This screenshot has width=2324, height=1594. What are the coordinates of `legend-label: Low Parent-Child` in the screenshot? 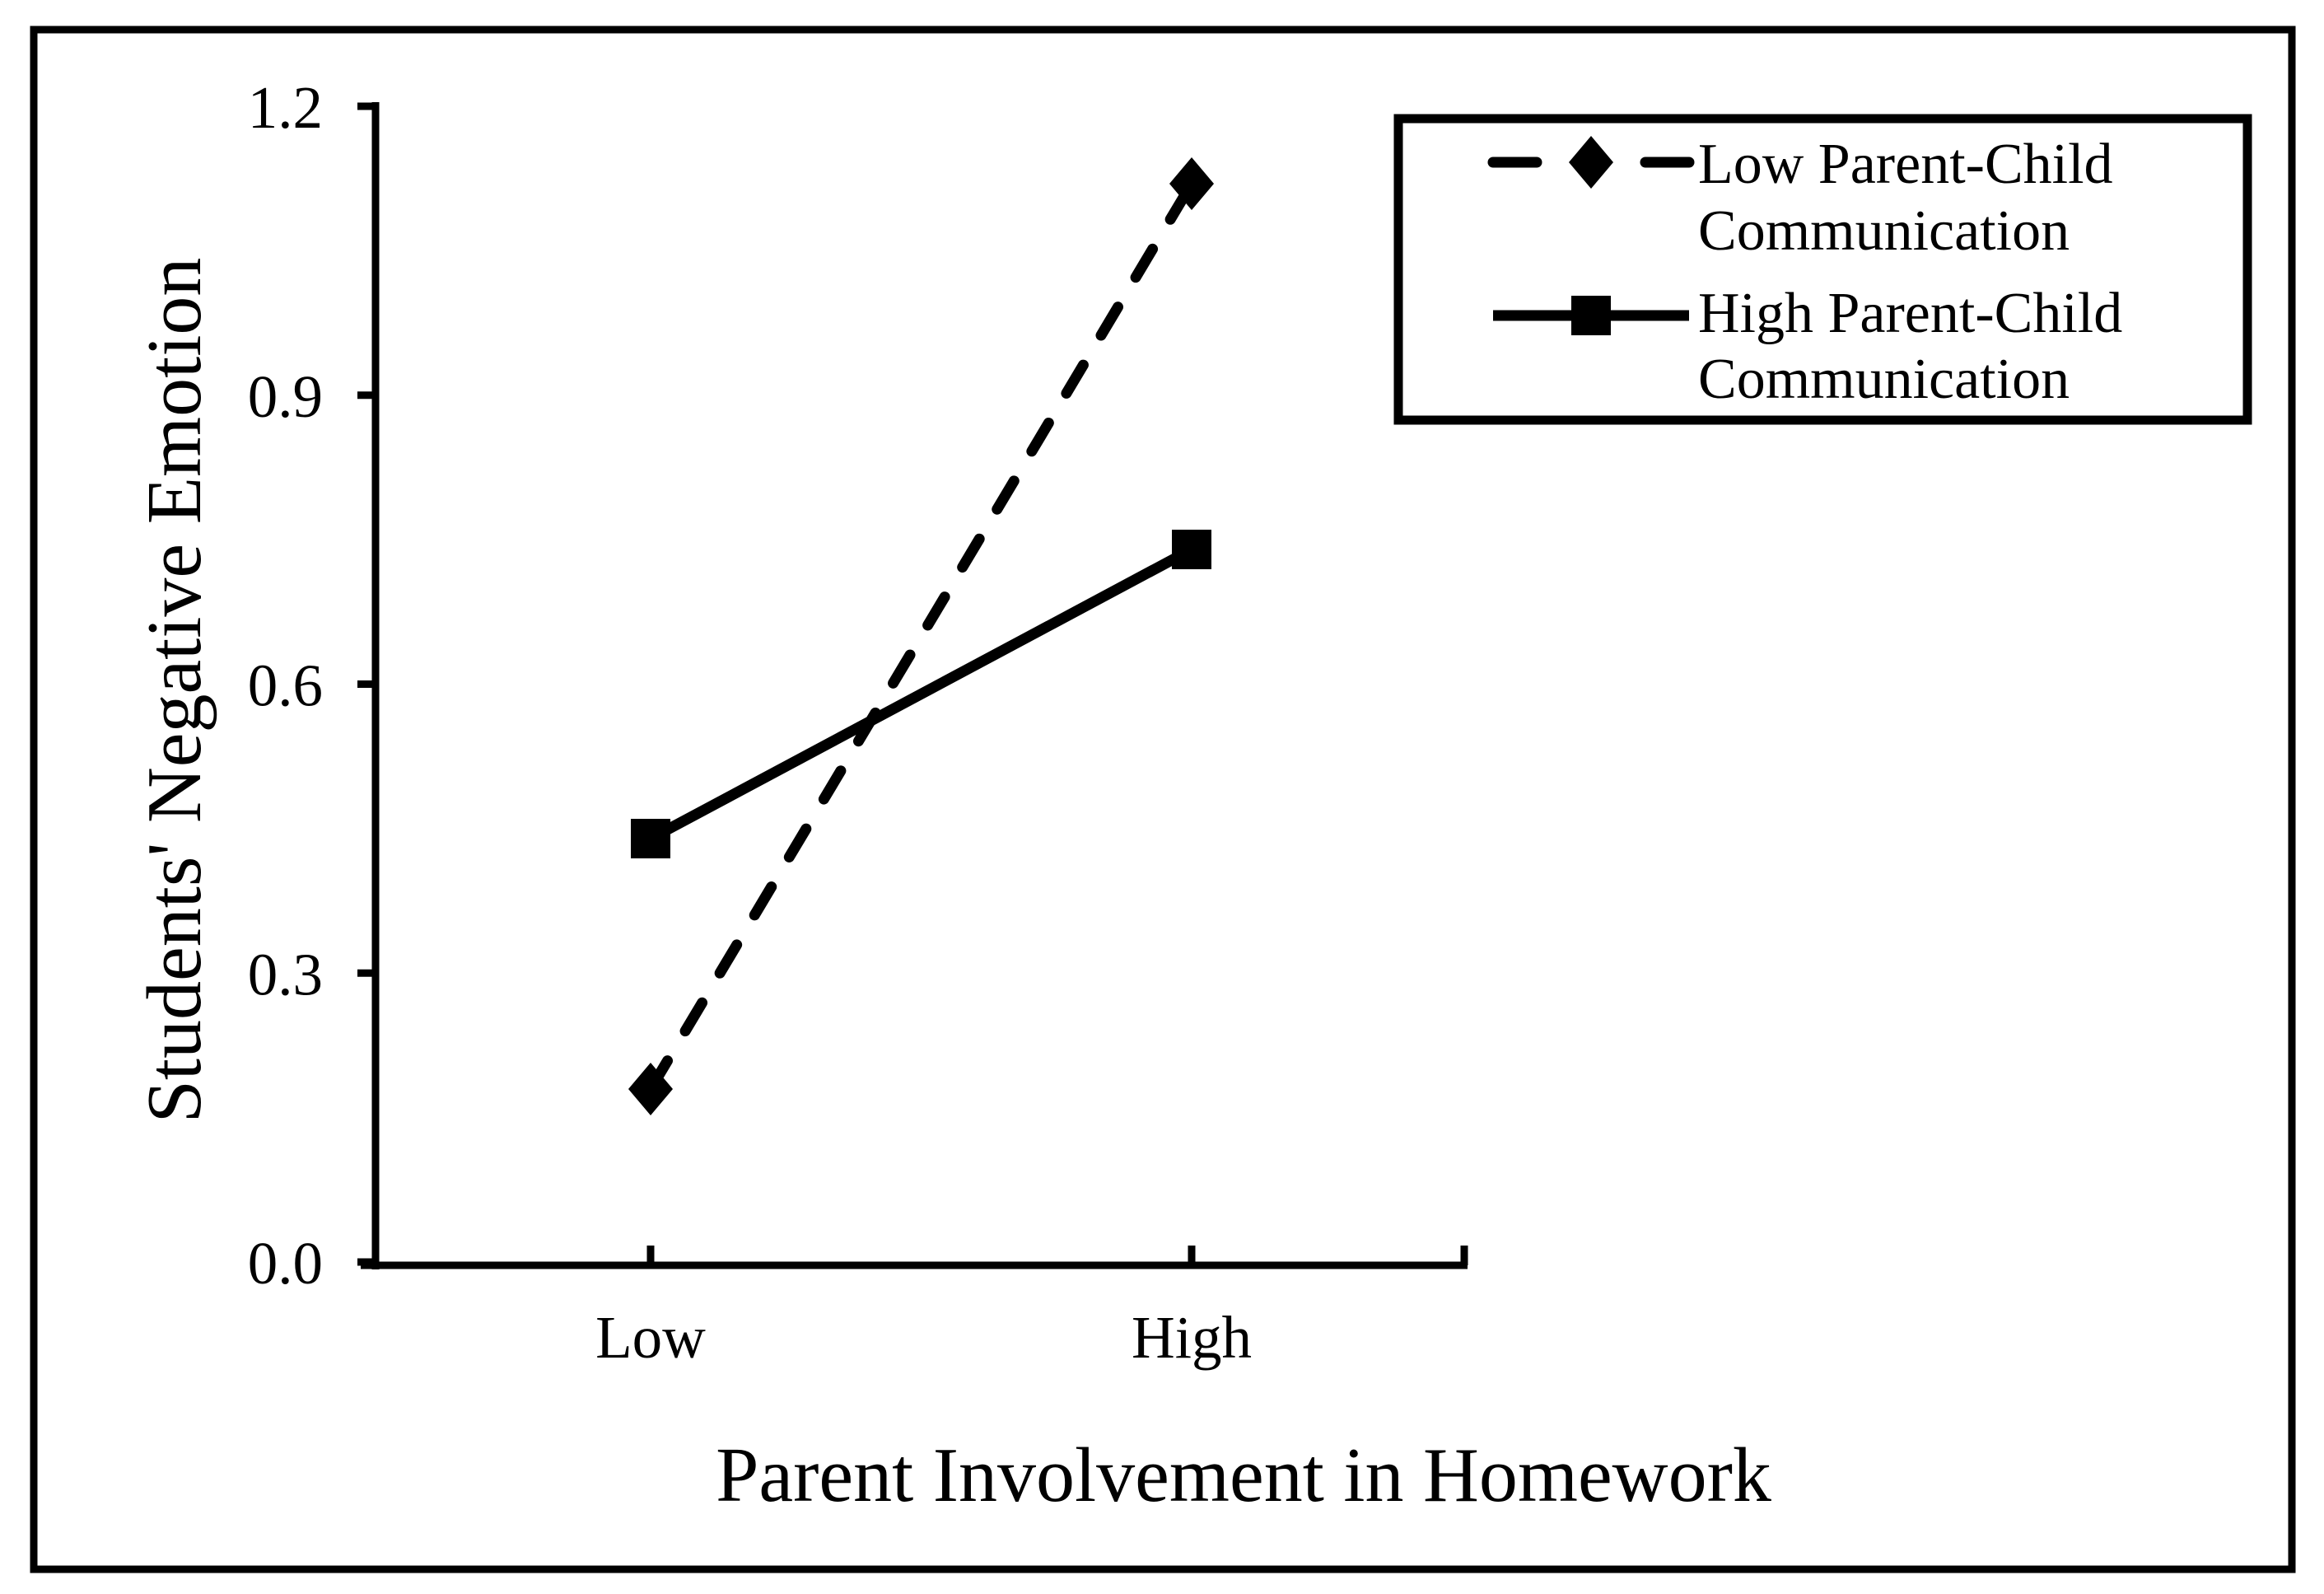 It's located at (1905, 164).